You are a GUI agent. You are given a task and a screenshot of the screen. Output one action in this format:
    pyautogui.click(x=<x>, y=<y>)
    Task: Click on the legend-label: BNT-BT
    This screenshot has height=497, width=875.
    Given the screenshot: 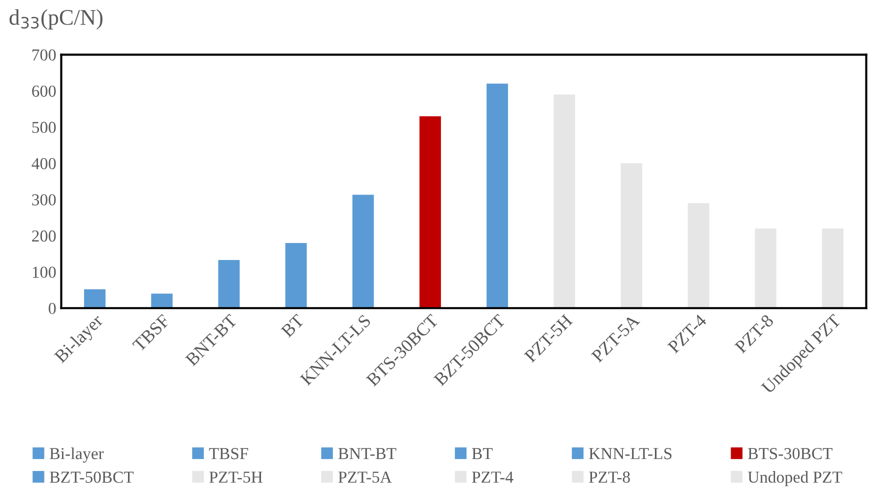 What is the action you would take?
    pyautogui.click(x=367, y=454)
    